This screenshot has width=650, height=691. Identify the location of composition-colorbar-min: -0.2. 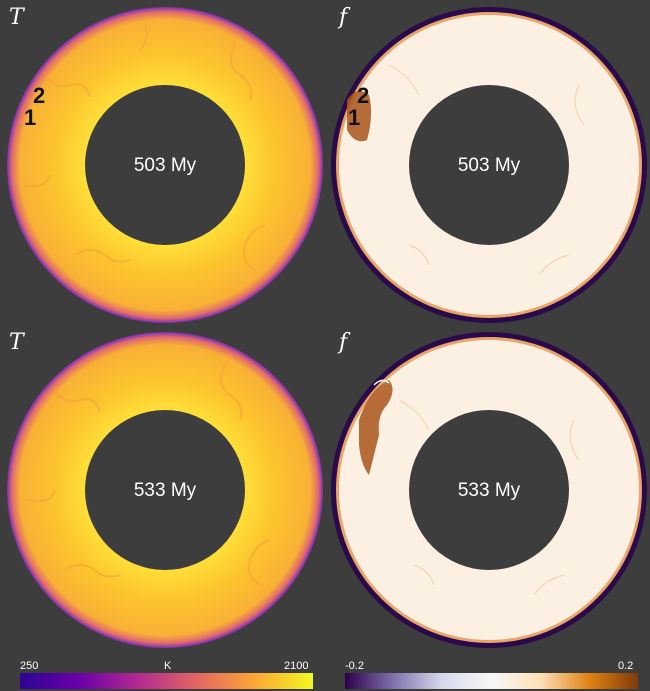
(354, 666).